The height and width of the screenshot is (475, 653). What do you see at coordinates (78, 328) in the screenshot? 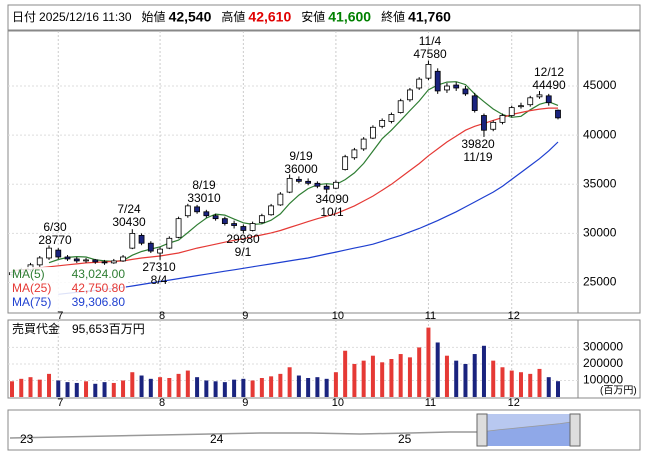
I see `volume-title: 売買代金 95,653百万円` at bounding box center [78, 328].